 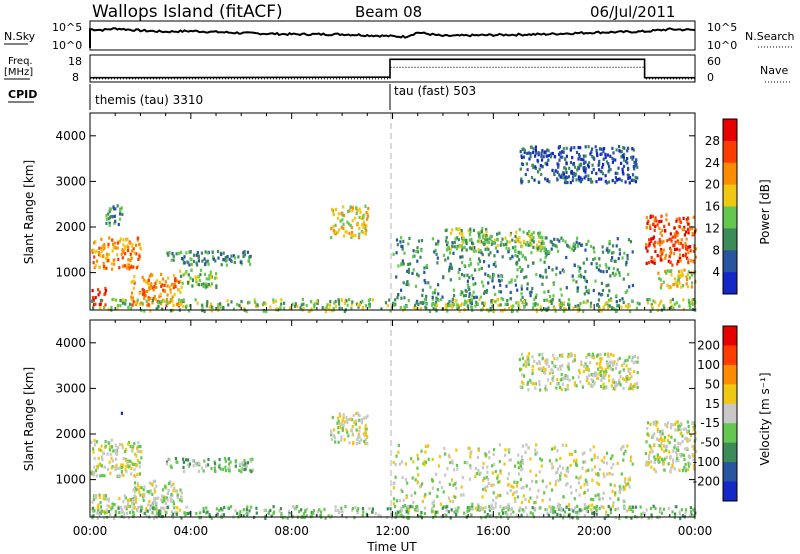 I want to click on velocity-y-axis-label: Slant Range [km], so click(x=29, y=419).